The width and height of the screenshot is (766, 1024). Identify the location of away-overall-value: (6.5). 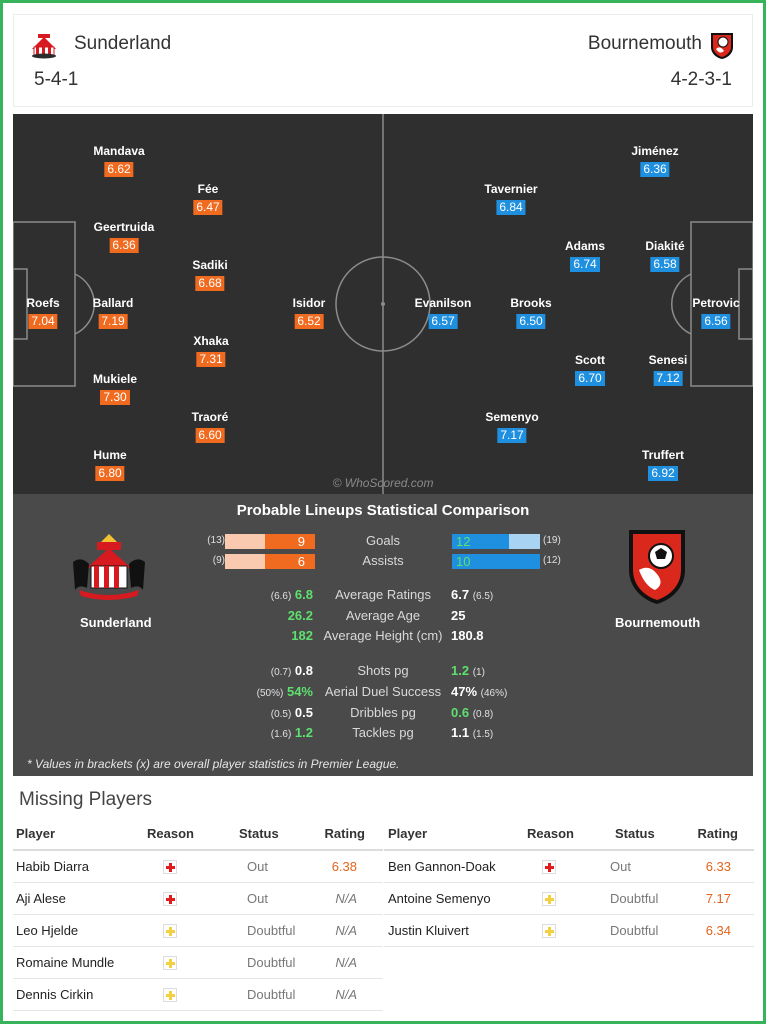
(483, 596).